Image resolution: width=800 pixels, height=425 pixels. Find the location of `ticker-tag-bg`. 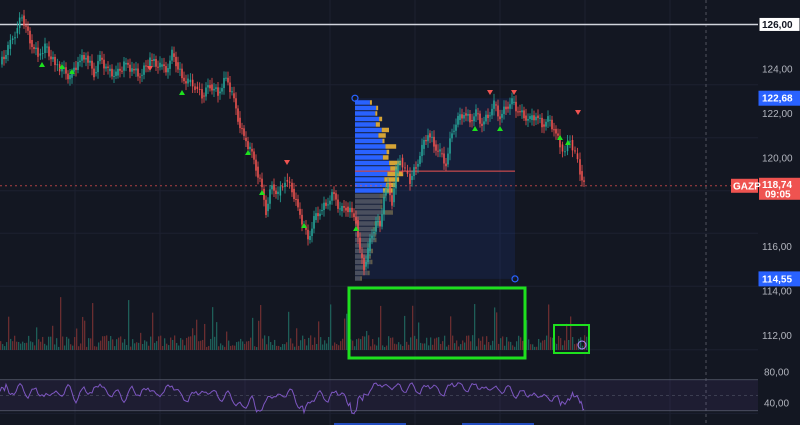

ticker-tag-bg is located at coordinates (744, 185).